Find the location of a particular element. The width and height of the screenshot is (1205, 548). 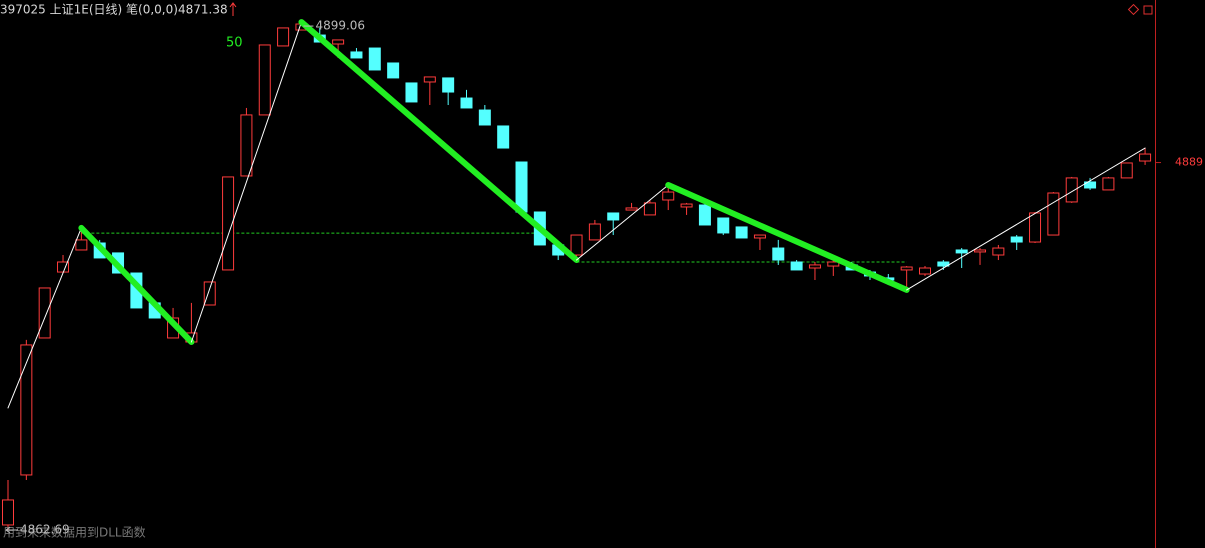

title-value: 4871.38 is located at coordinates (203, 10).